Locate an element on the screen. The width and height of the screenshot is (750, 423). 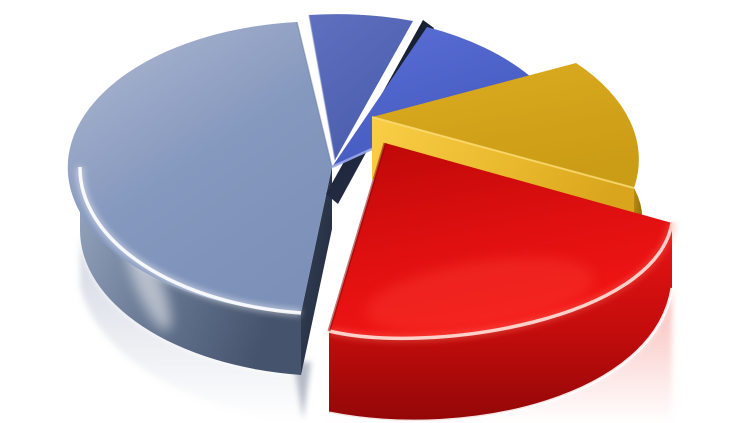
silver-slice-reflection is located at coordinates (190, 325).